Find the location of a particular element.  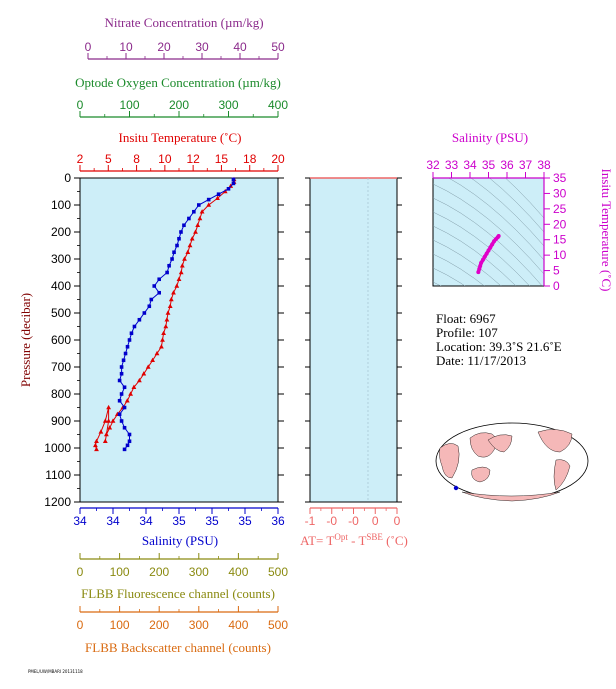

pressure-tick-label: 900 is located at coordinates (61, 421).